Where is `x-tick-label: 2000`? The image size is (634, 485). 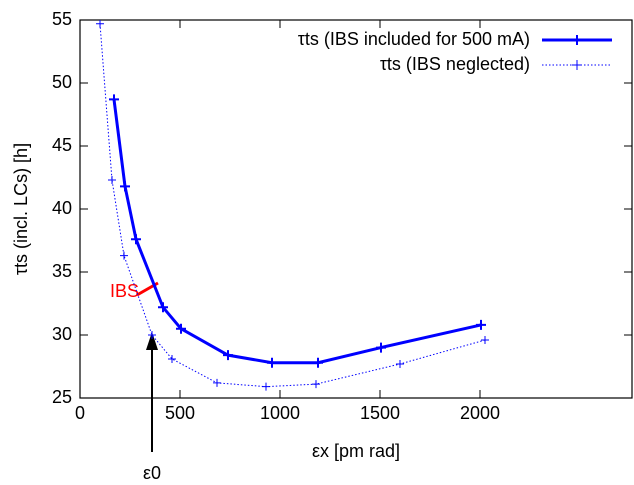 x-tick-label: 2000 is located at coordinates (480, 413).